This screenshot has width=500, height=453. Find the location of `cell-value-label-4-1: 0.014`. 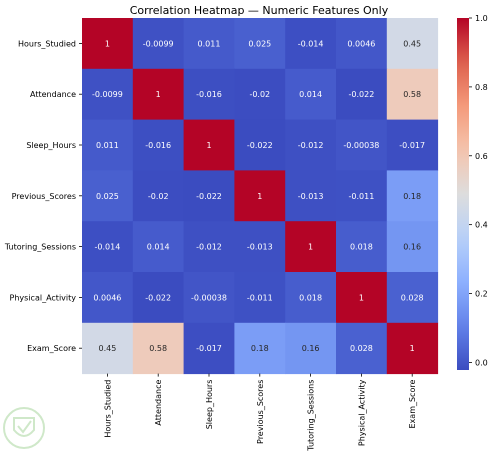

cell-value-label-4-1: 0.014 is located at coordinates (158, 247).